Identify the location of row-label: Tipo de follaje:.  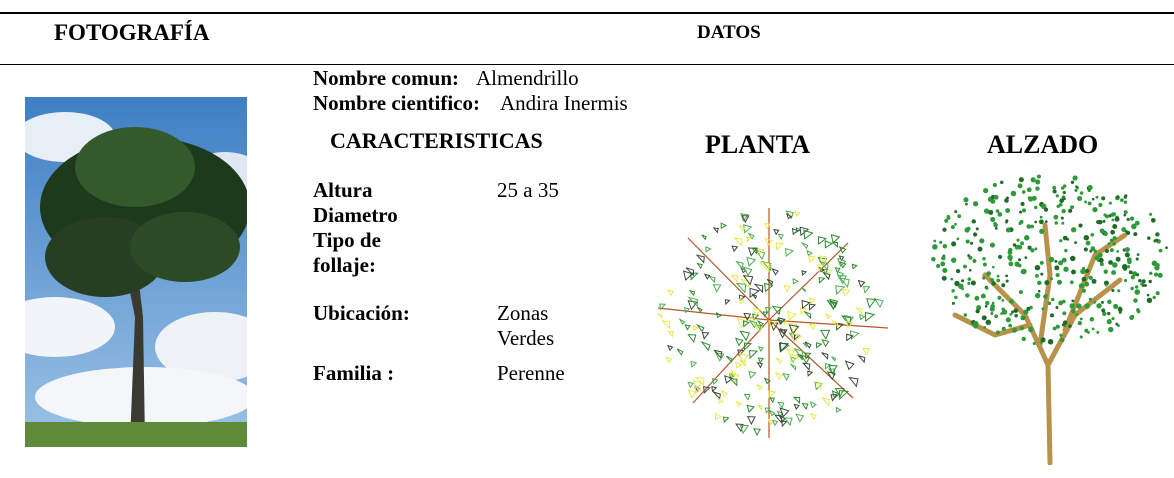
(347, 252).